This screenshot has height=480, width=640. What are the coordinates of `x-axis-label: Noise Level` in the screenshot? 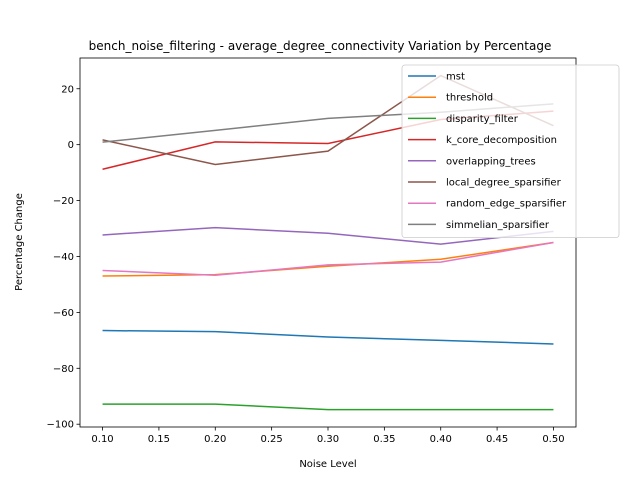 It's located at (327, 464).